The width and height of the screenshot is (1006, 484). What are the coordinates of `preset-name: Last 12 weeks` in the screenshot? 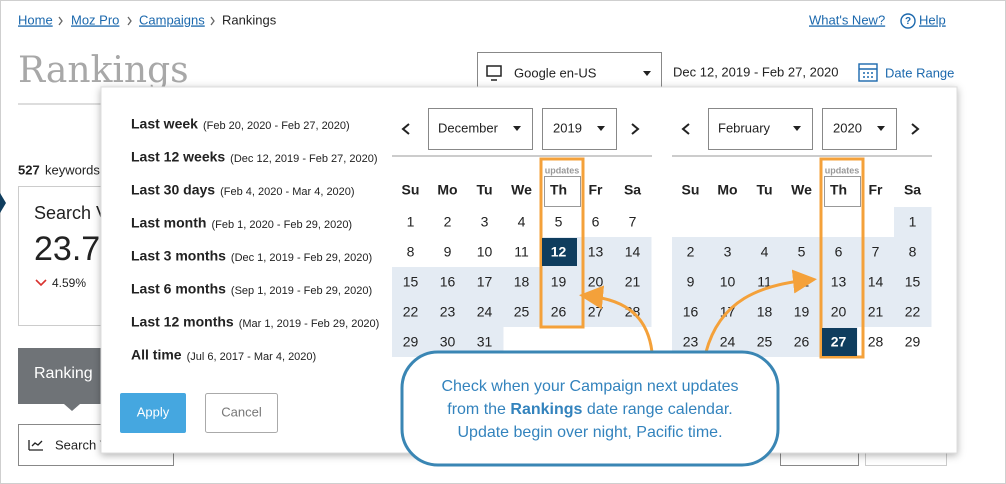 It's located at (178, 157).